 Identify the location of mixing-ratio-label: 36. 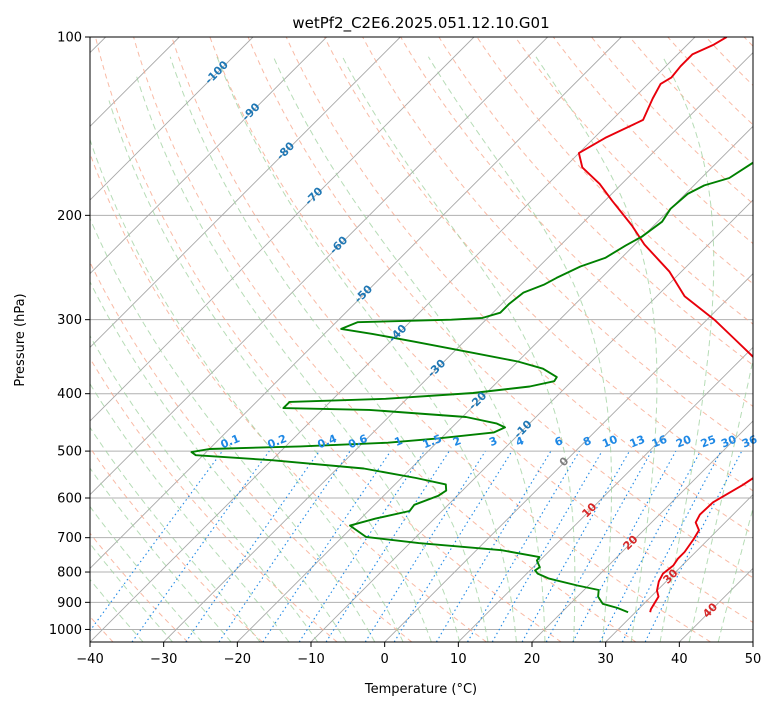
(749, 442).